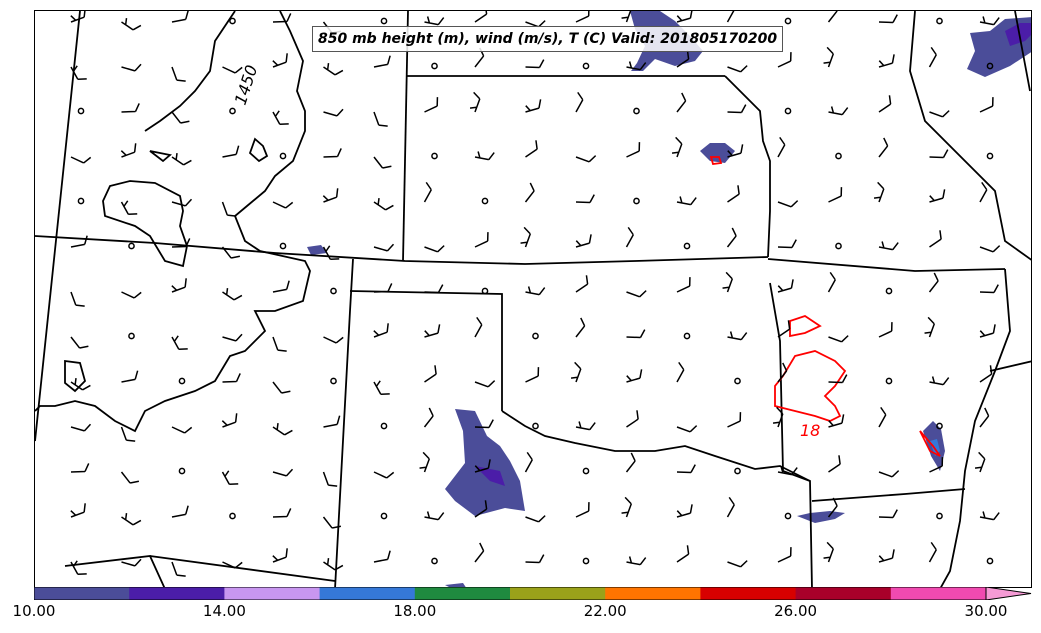  What do you see at coordinates (510, 593) in the screenshot?
I see `colorbar-outline` at bounding box center [510, 593].